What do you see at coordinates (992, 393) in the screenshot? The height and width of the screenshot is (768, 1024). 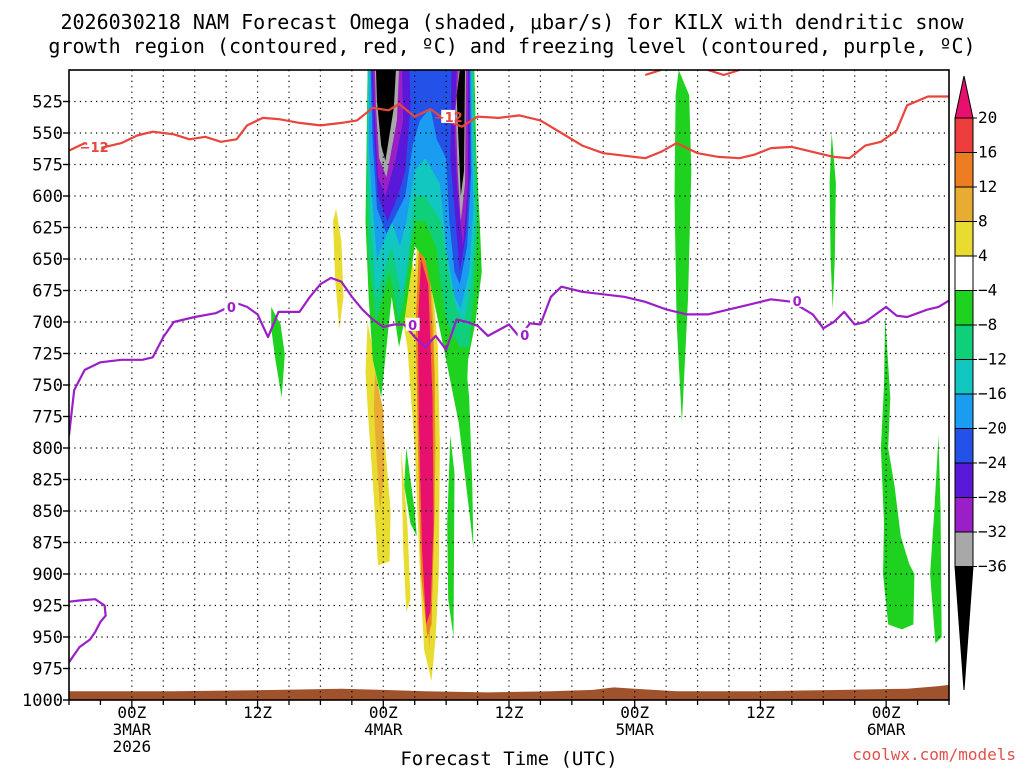 I see `colorbar-label-8: −16` at bounding box center [992, 393].